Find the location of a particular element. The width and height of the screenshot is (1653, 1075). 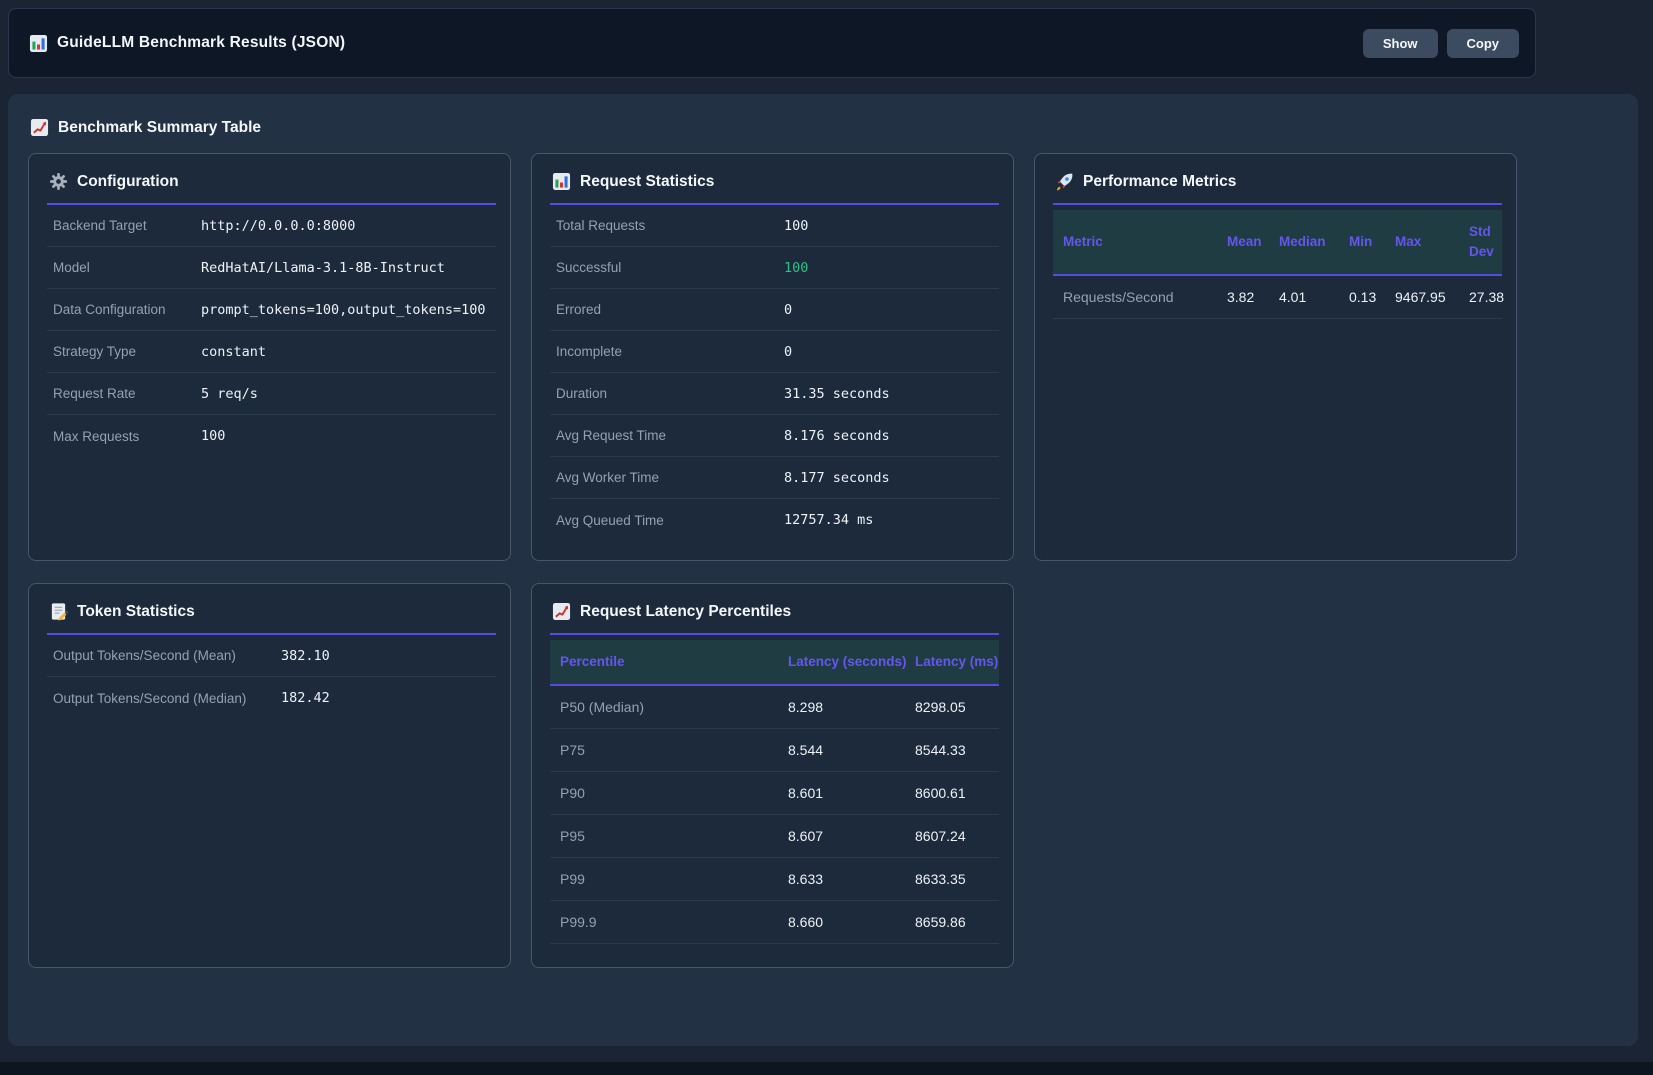

latency-ms: 8298.05 is located at coordinates (940, 707).